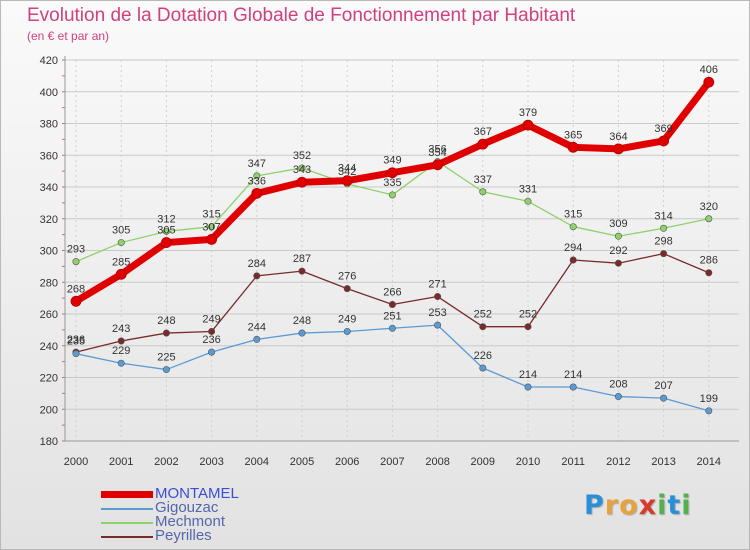  What do you see at coordinates (594, 505) in the screenshot?
I see `logo-letter: P` at bounding box center [594, 505].